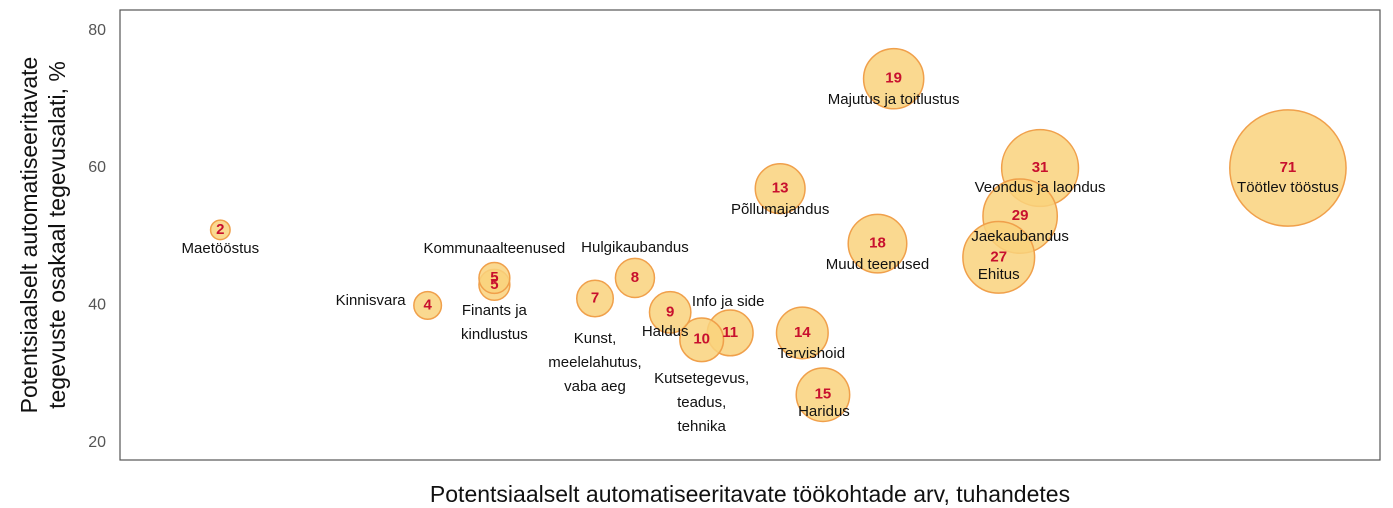 The width and height of the screenshot is (1393, 508). Describe the element at coordinates (999, 275) in the screenshot. I see `bubble-label: Ehitus` at that location.